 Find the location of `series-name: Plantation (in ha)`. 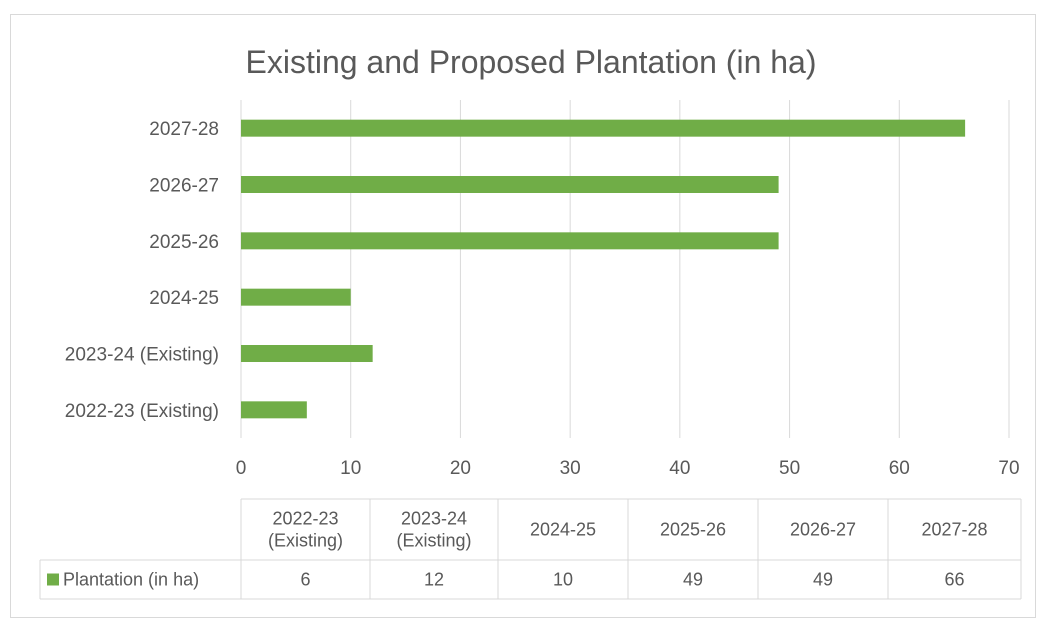

series-name: Plantation (in ha) is located at coordinates (131, 580).